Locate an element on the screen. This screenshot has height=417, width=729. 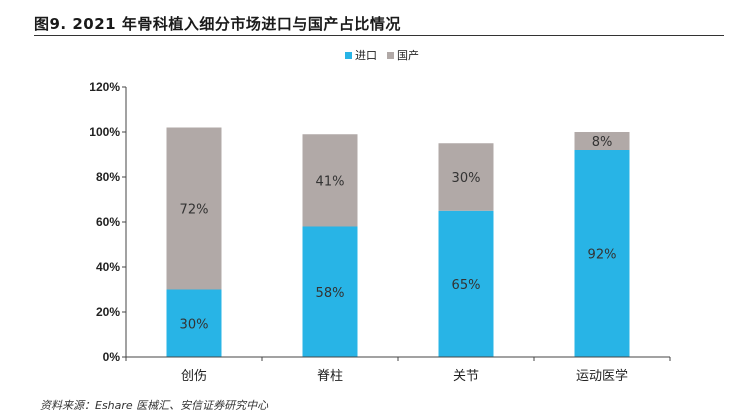
y-tick-label: 100% is located at coordinates (104, 132).